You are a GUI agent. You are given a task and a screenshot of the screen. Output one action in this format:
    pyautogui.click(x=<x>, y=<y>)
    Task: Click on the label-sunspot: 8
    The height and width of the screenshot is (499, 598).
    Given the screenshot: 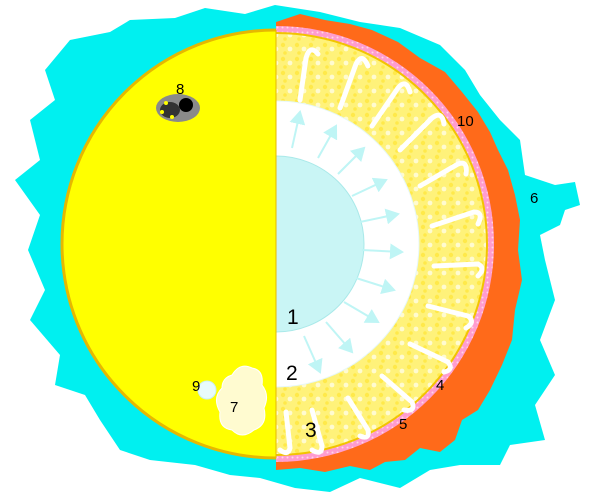 What is the action you would take?
    pyautogui.click(x=180, y=89)
    